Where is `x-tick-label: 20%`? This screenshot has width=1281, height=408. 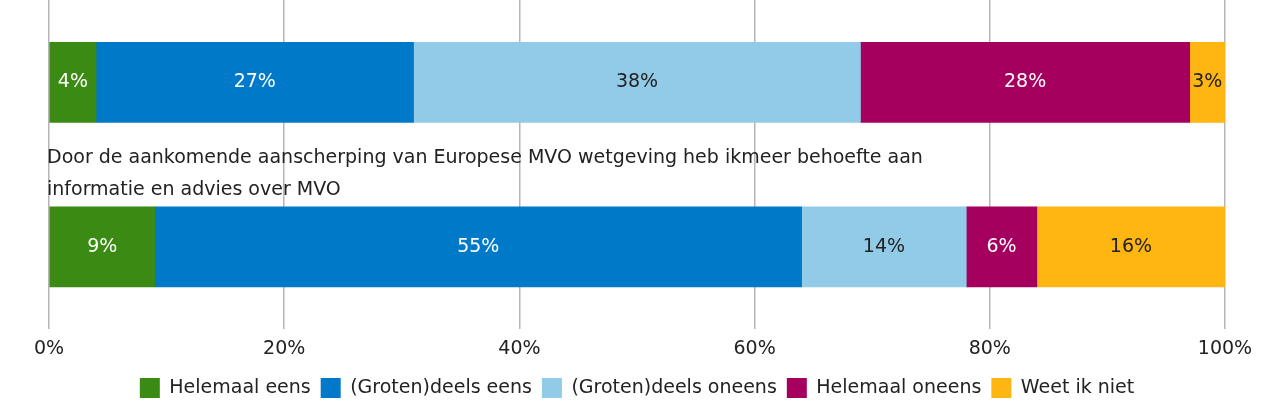 x-tick-label: 20% is located at coordinates (284, 346).